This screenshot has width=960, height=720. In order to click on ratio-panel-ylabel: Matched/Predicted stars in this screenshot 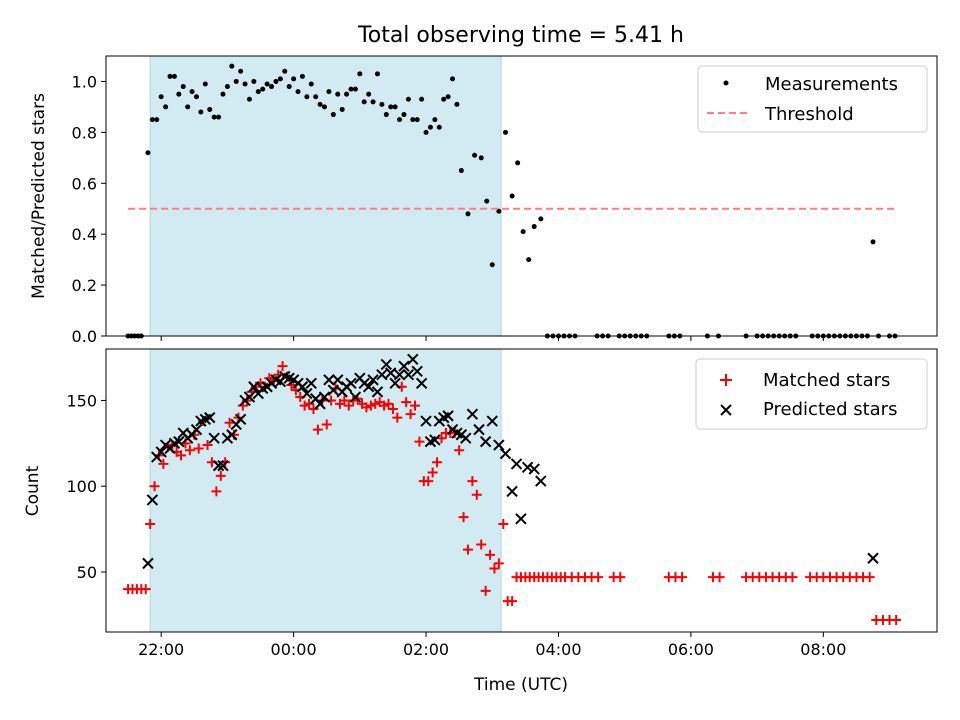, I will do `click(39, 196)`.